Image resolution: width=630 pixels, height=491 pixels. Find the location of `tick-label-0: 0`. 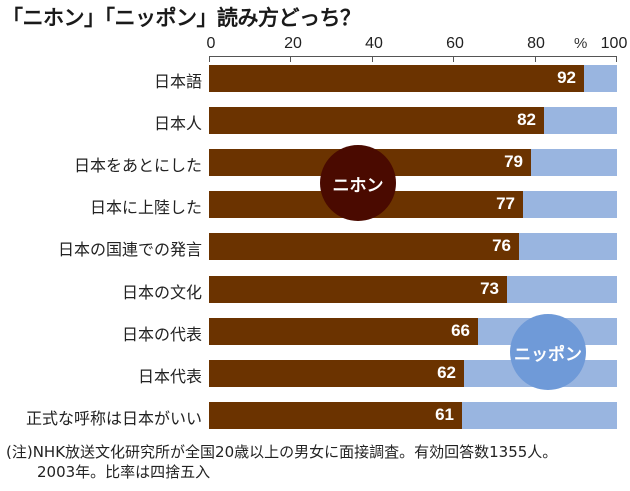

tick-label-0: 0 is located at coordinates (211, 43).